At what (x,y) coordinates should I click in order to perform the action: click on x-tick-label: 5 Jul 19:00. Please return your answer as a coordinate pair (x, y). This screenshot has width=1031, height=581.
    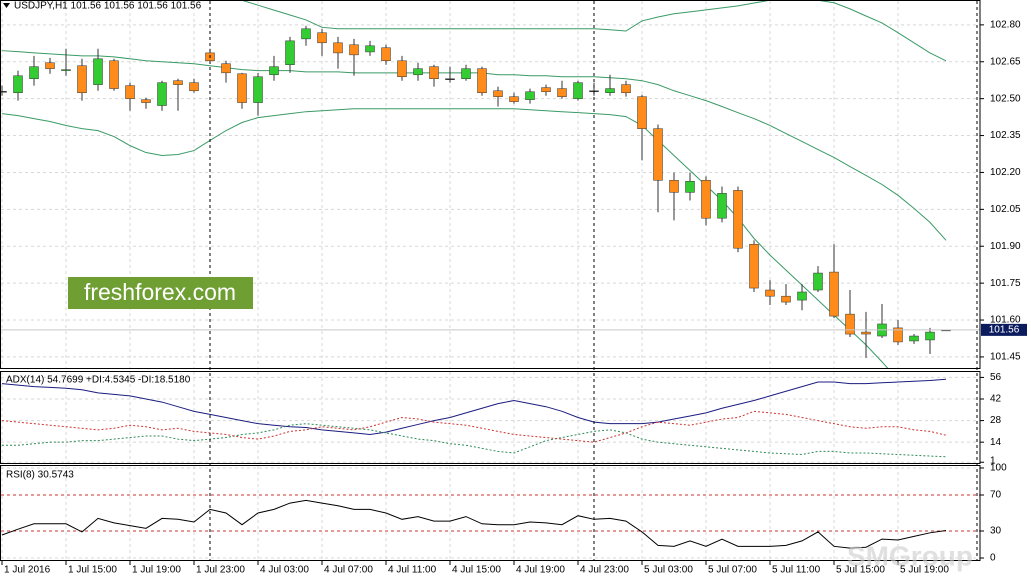
    Looking at the image, I should click on (924, 570).